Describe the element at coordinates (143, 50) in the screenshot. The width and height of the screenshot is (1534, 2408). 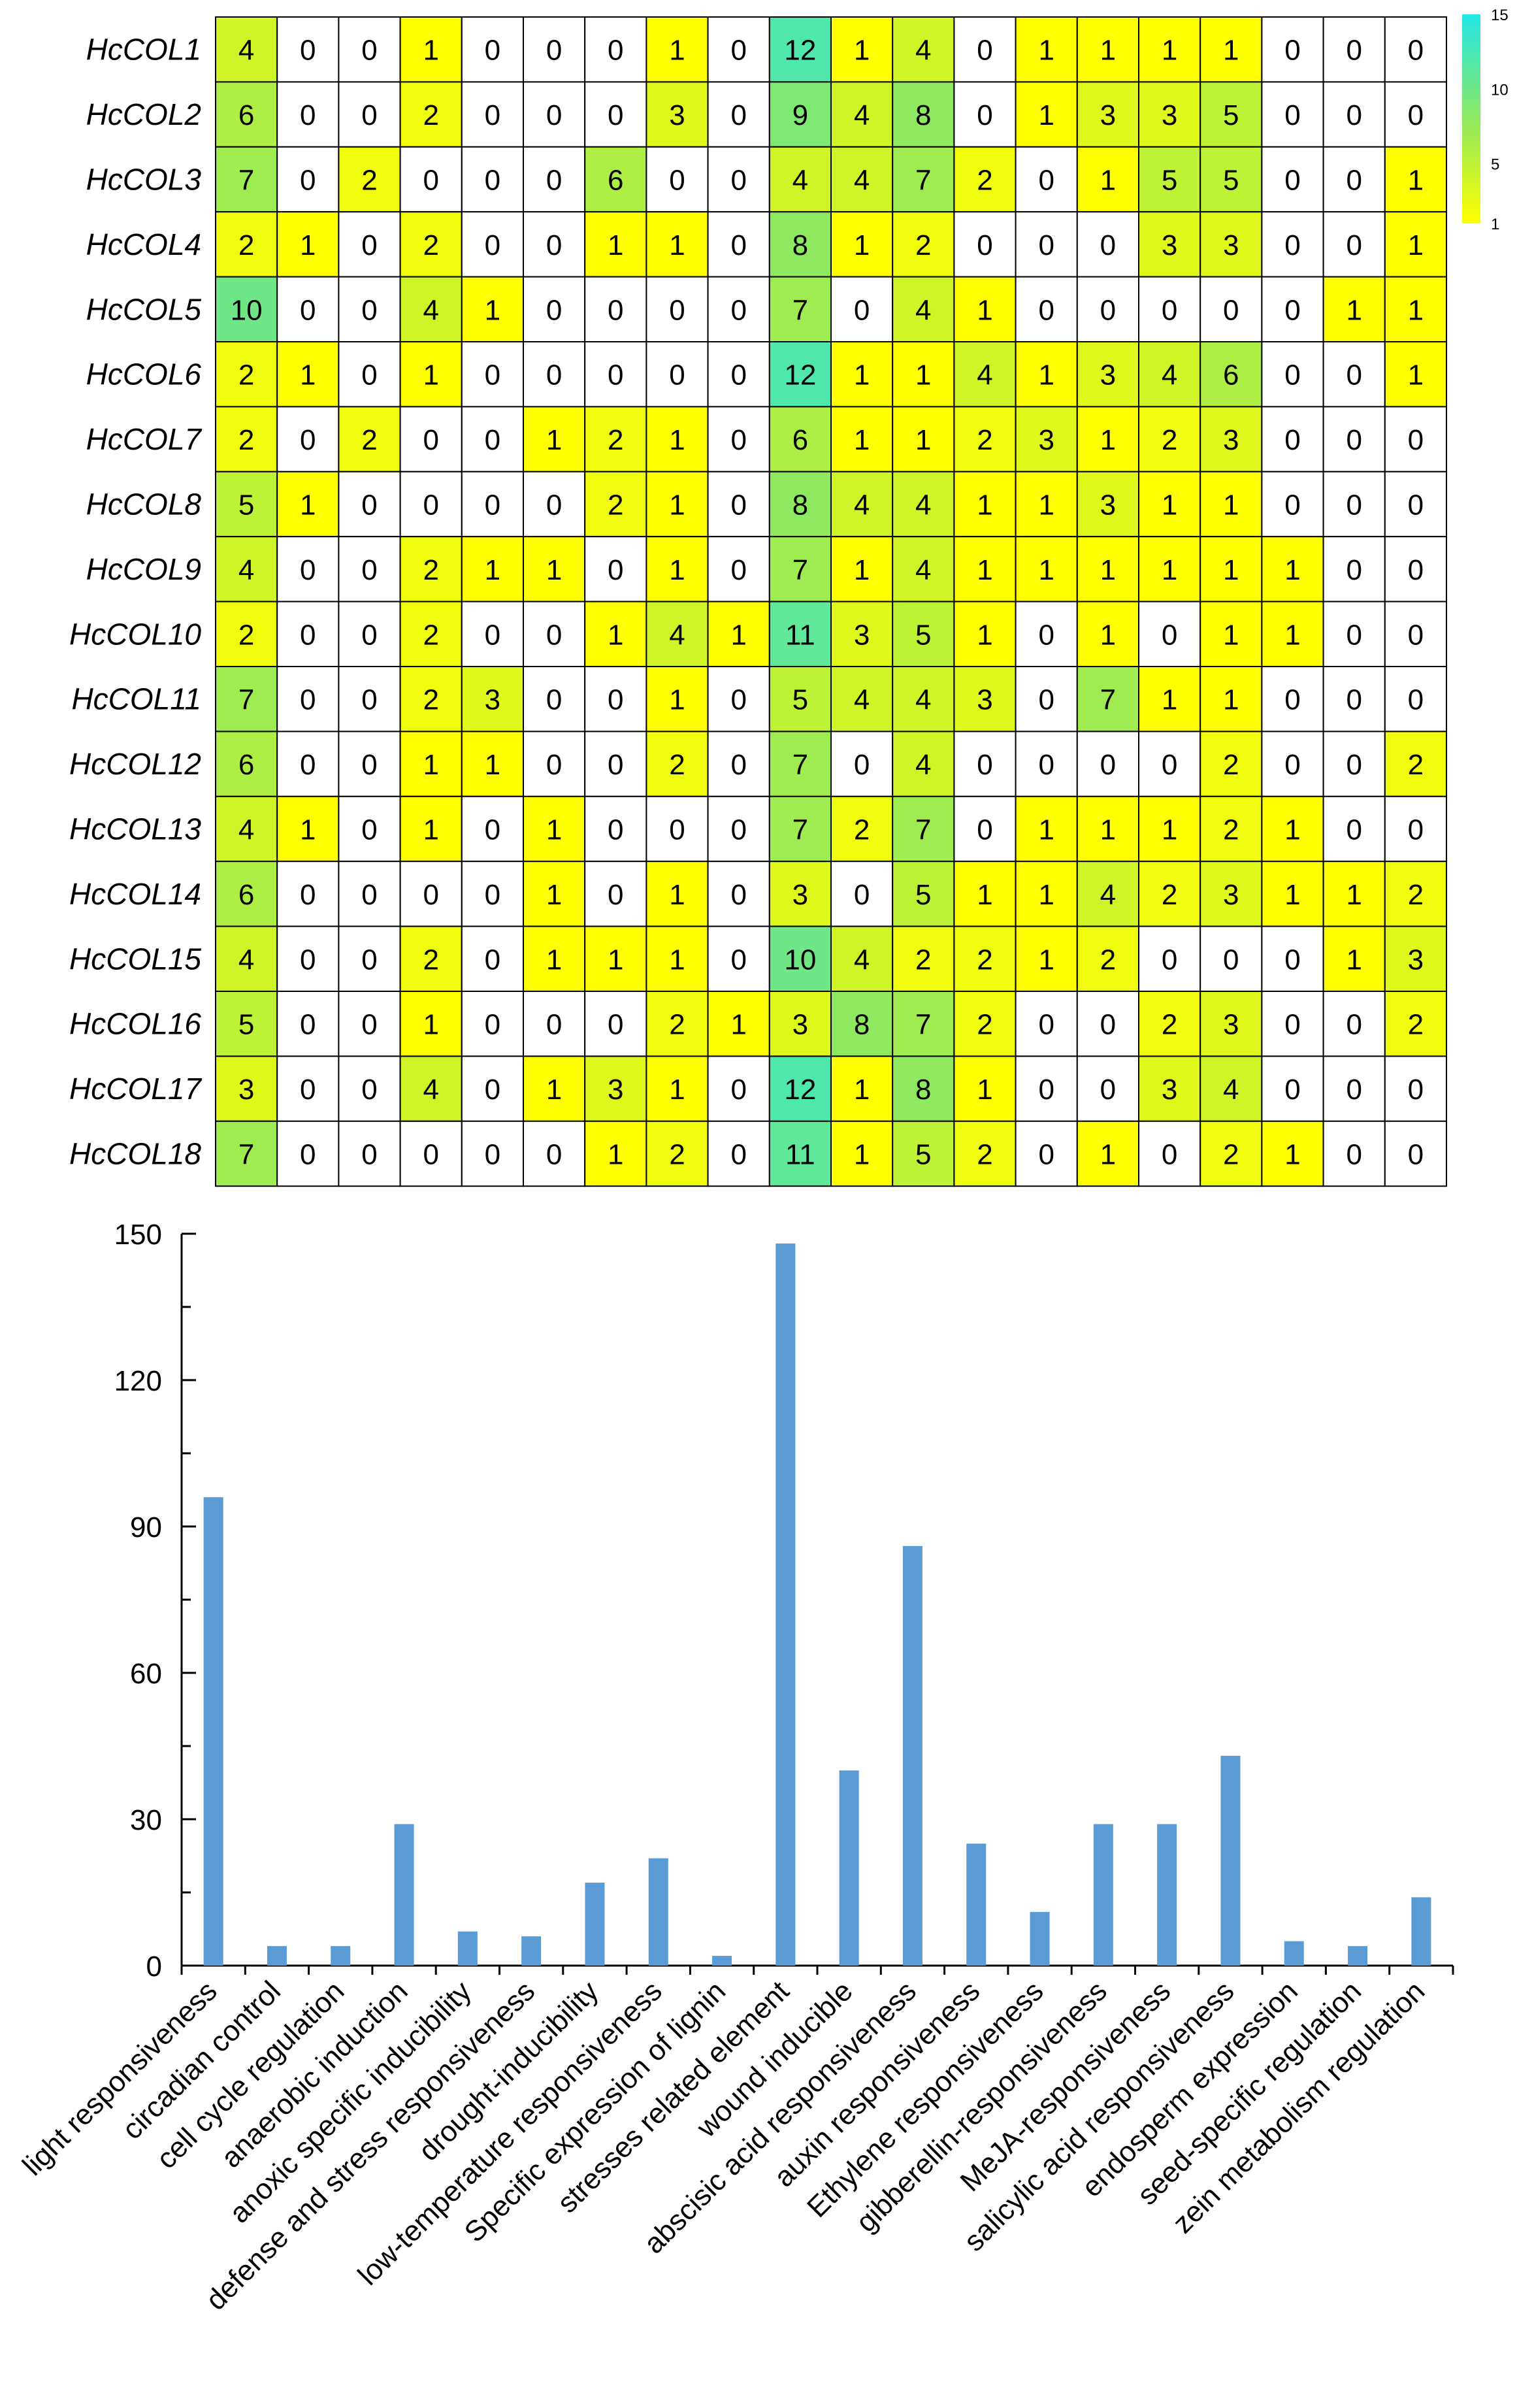
I see `heatmap-row-label: HcCOL1` at that location.